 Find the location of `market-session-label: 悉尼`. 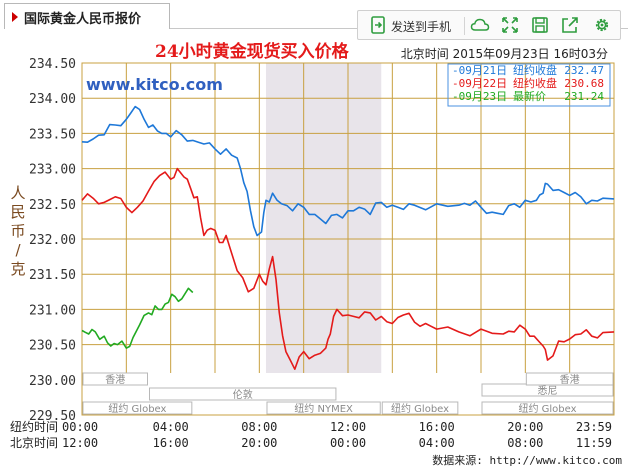

market-session-label: 悉尼 is located at coordinates (548, 391).